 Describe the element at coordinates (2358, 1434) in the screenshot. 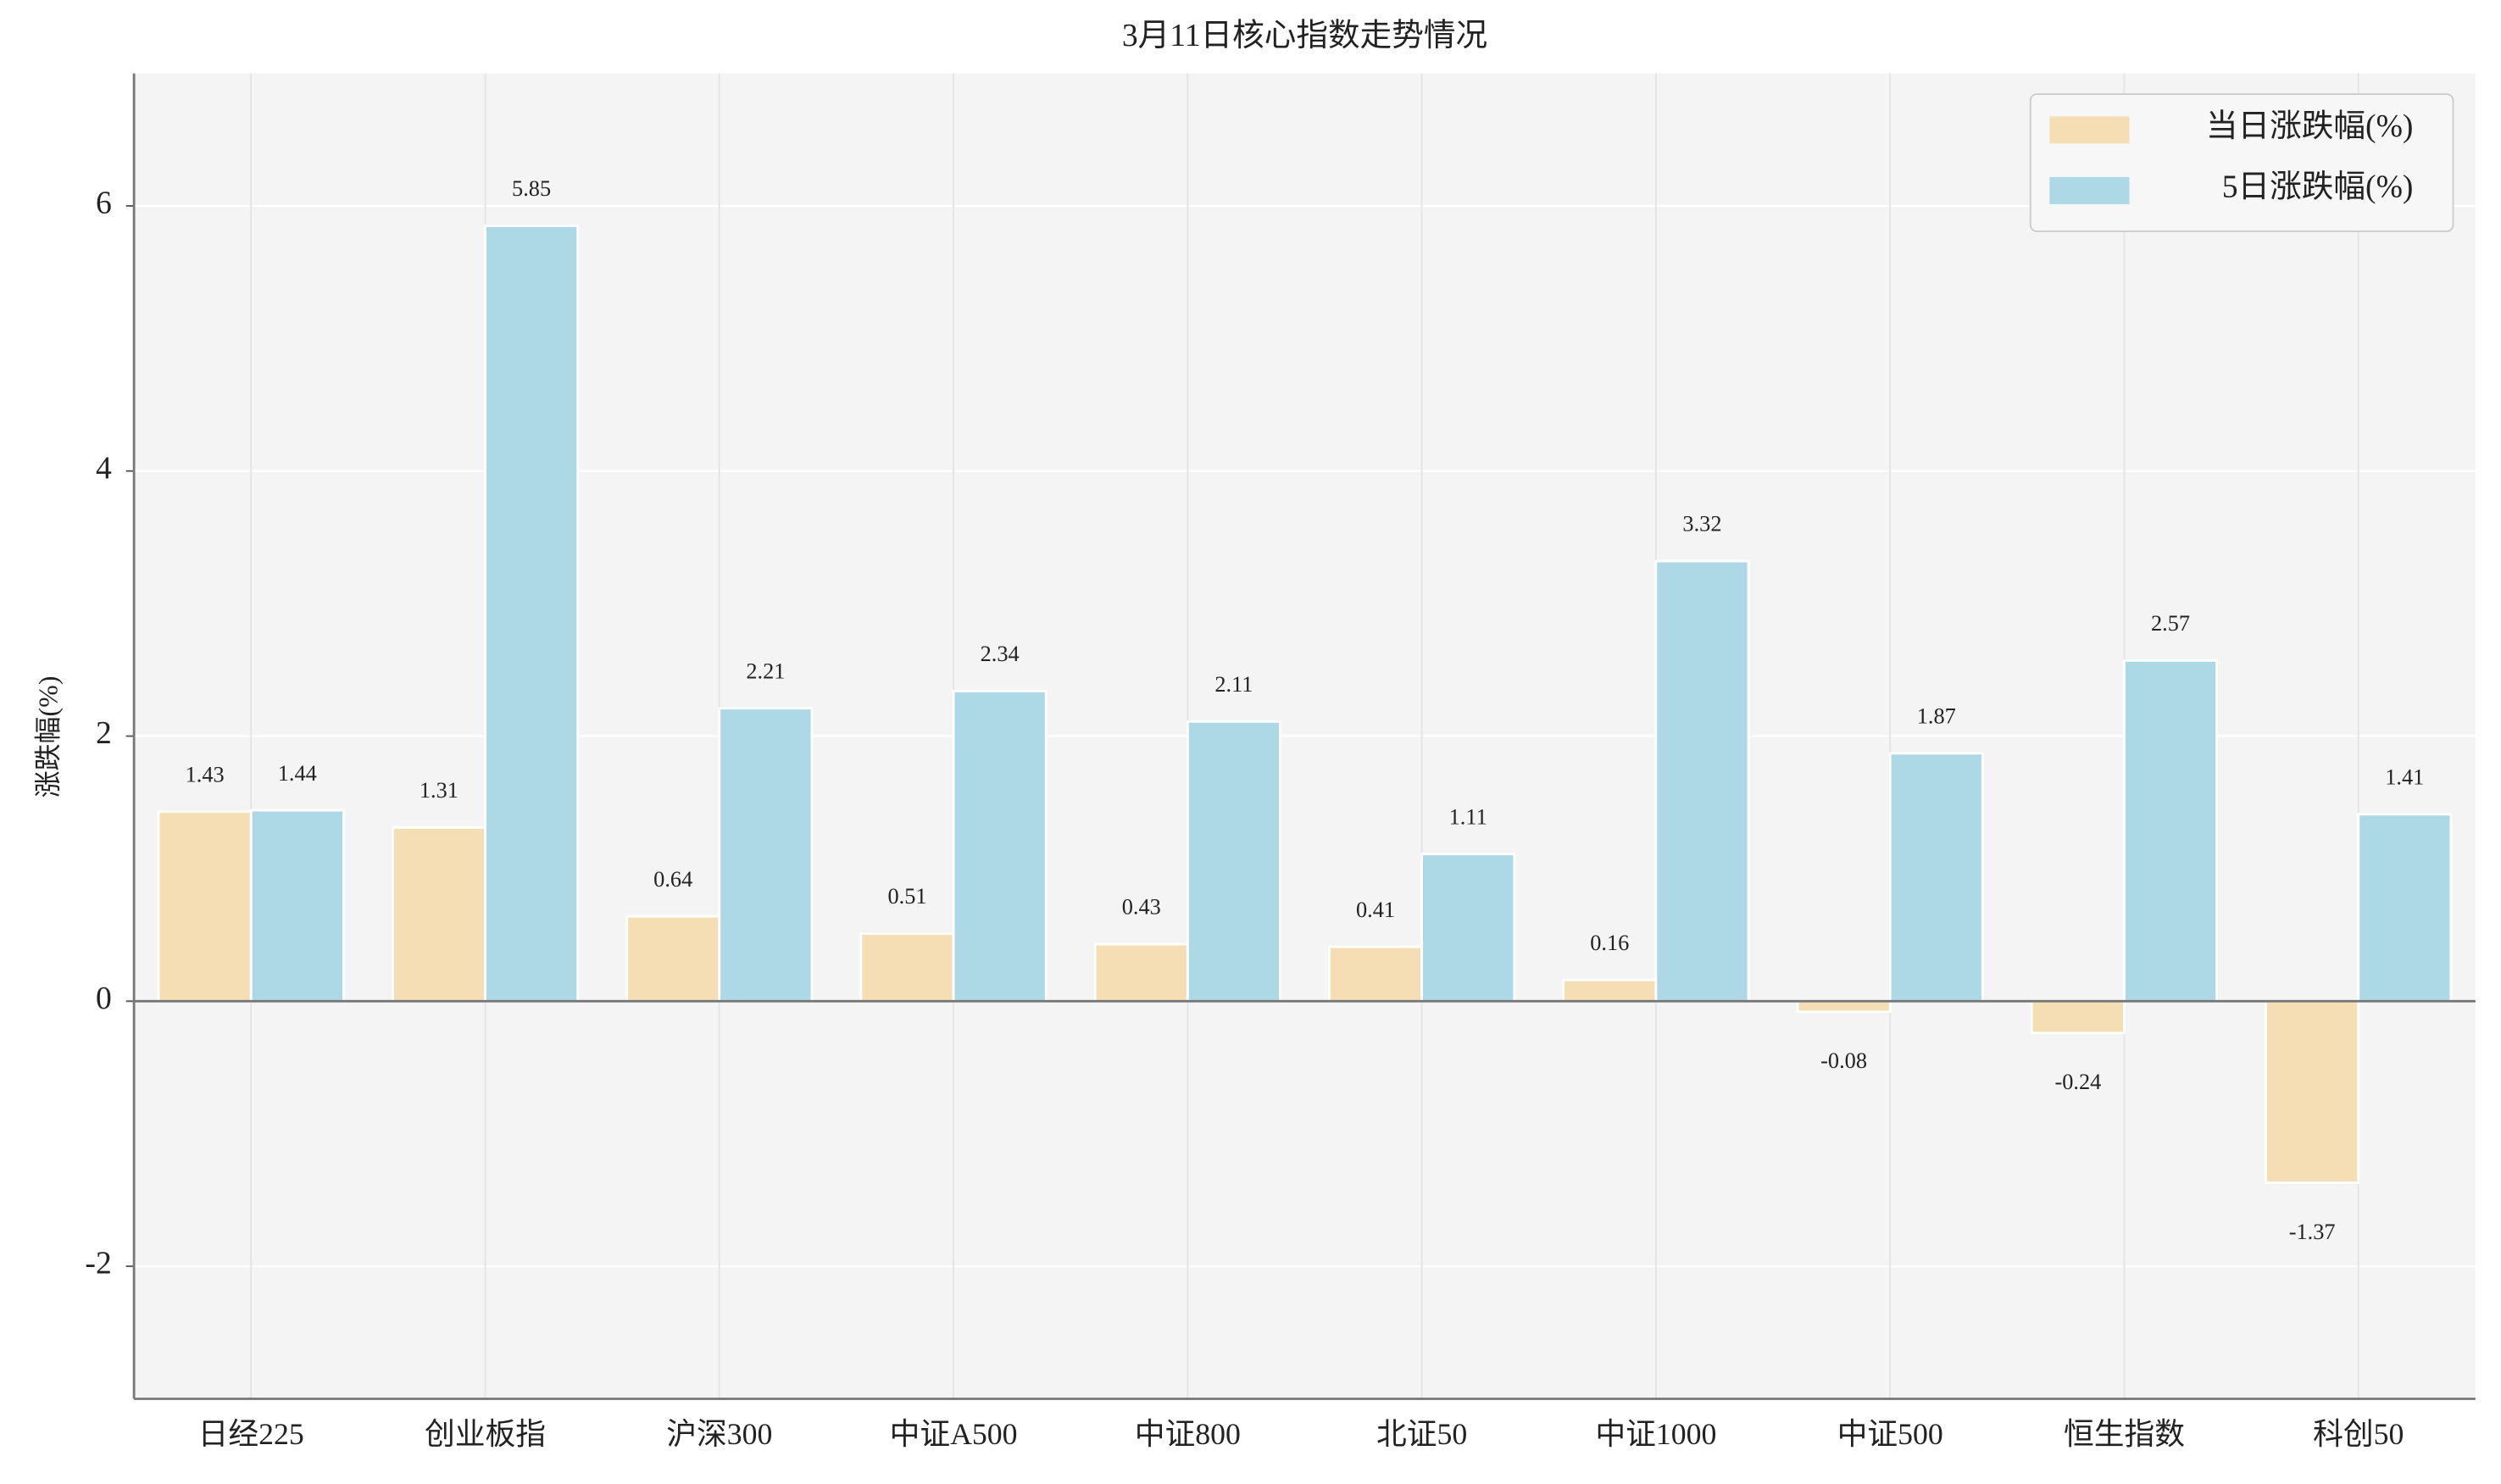

I see `x-tick-label: 科创50` at that location.